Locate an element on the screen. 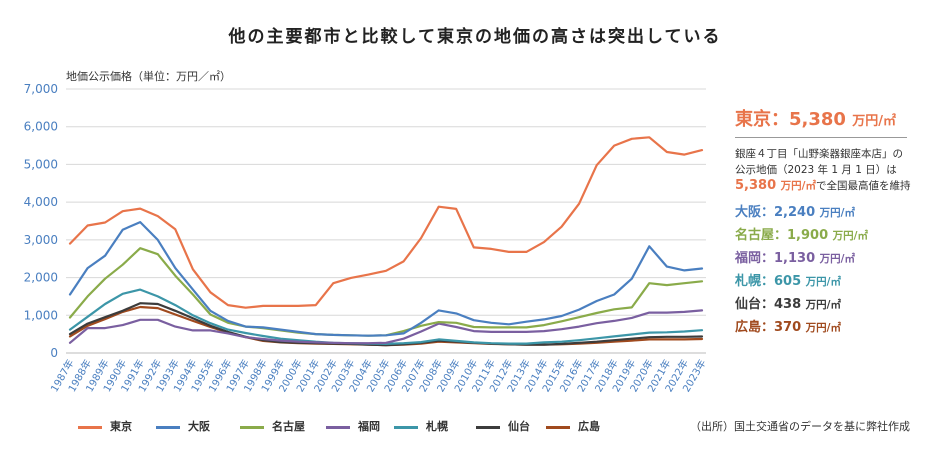 This screenshot has height=458, width=950. legend-item: 福岡 is located at coordinates (353, 426).